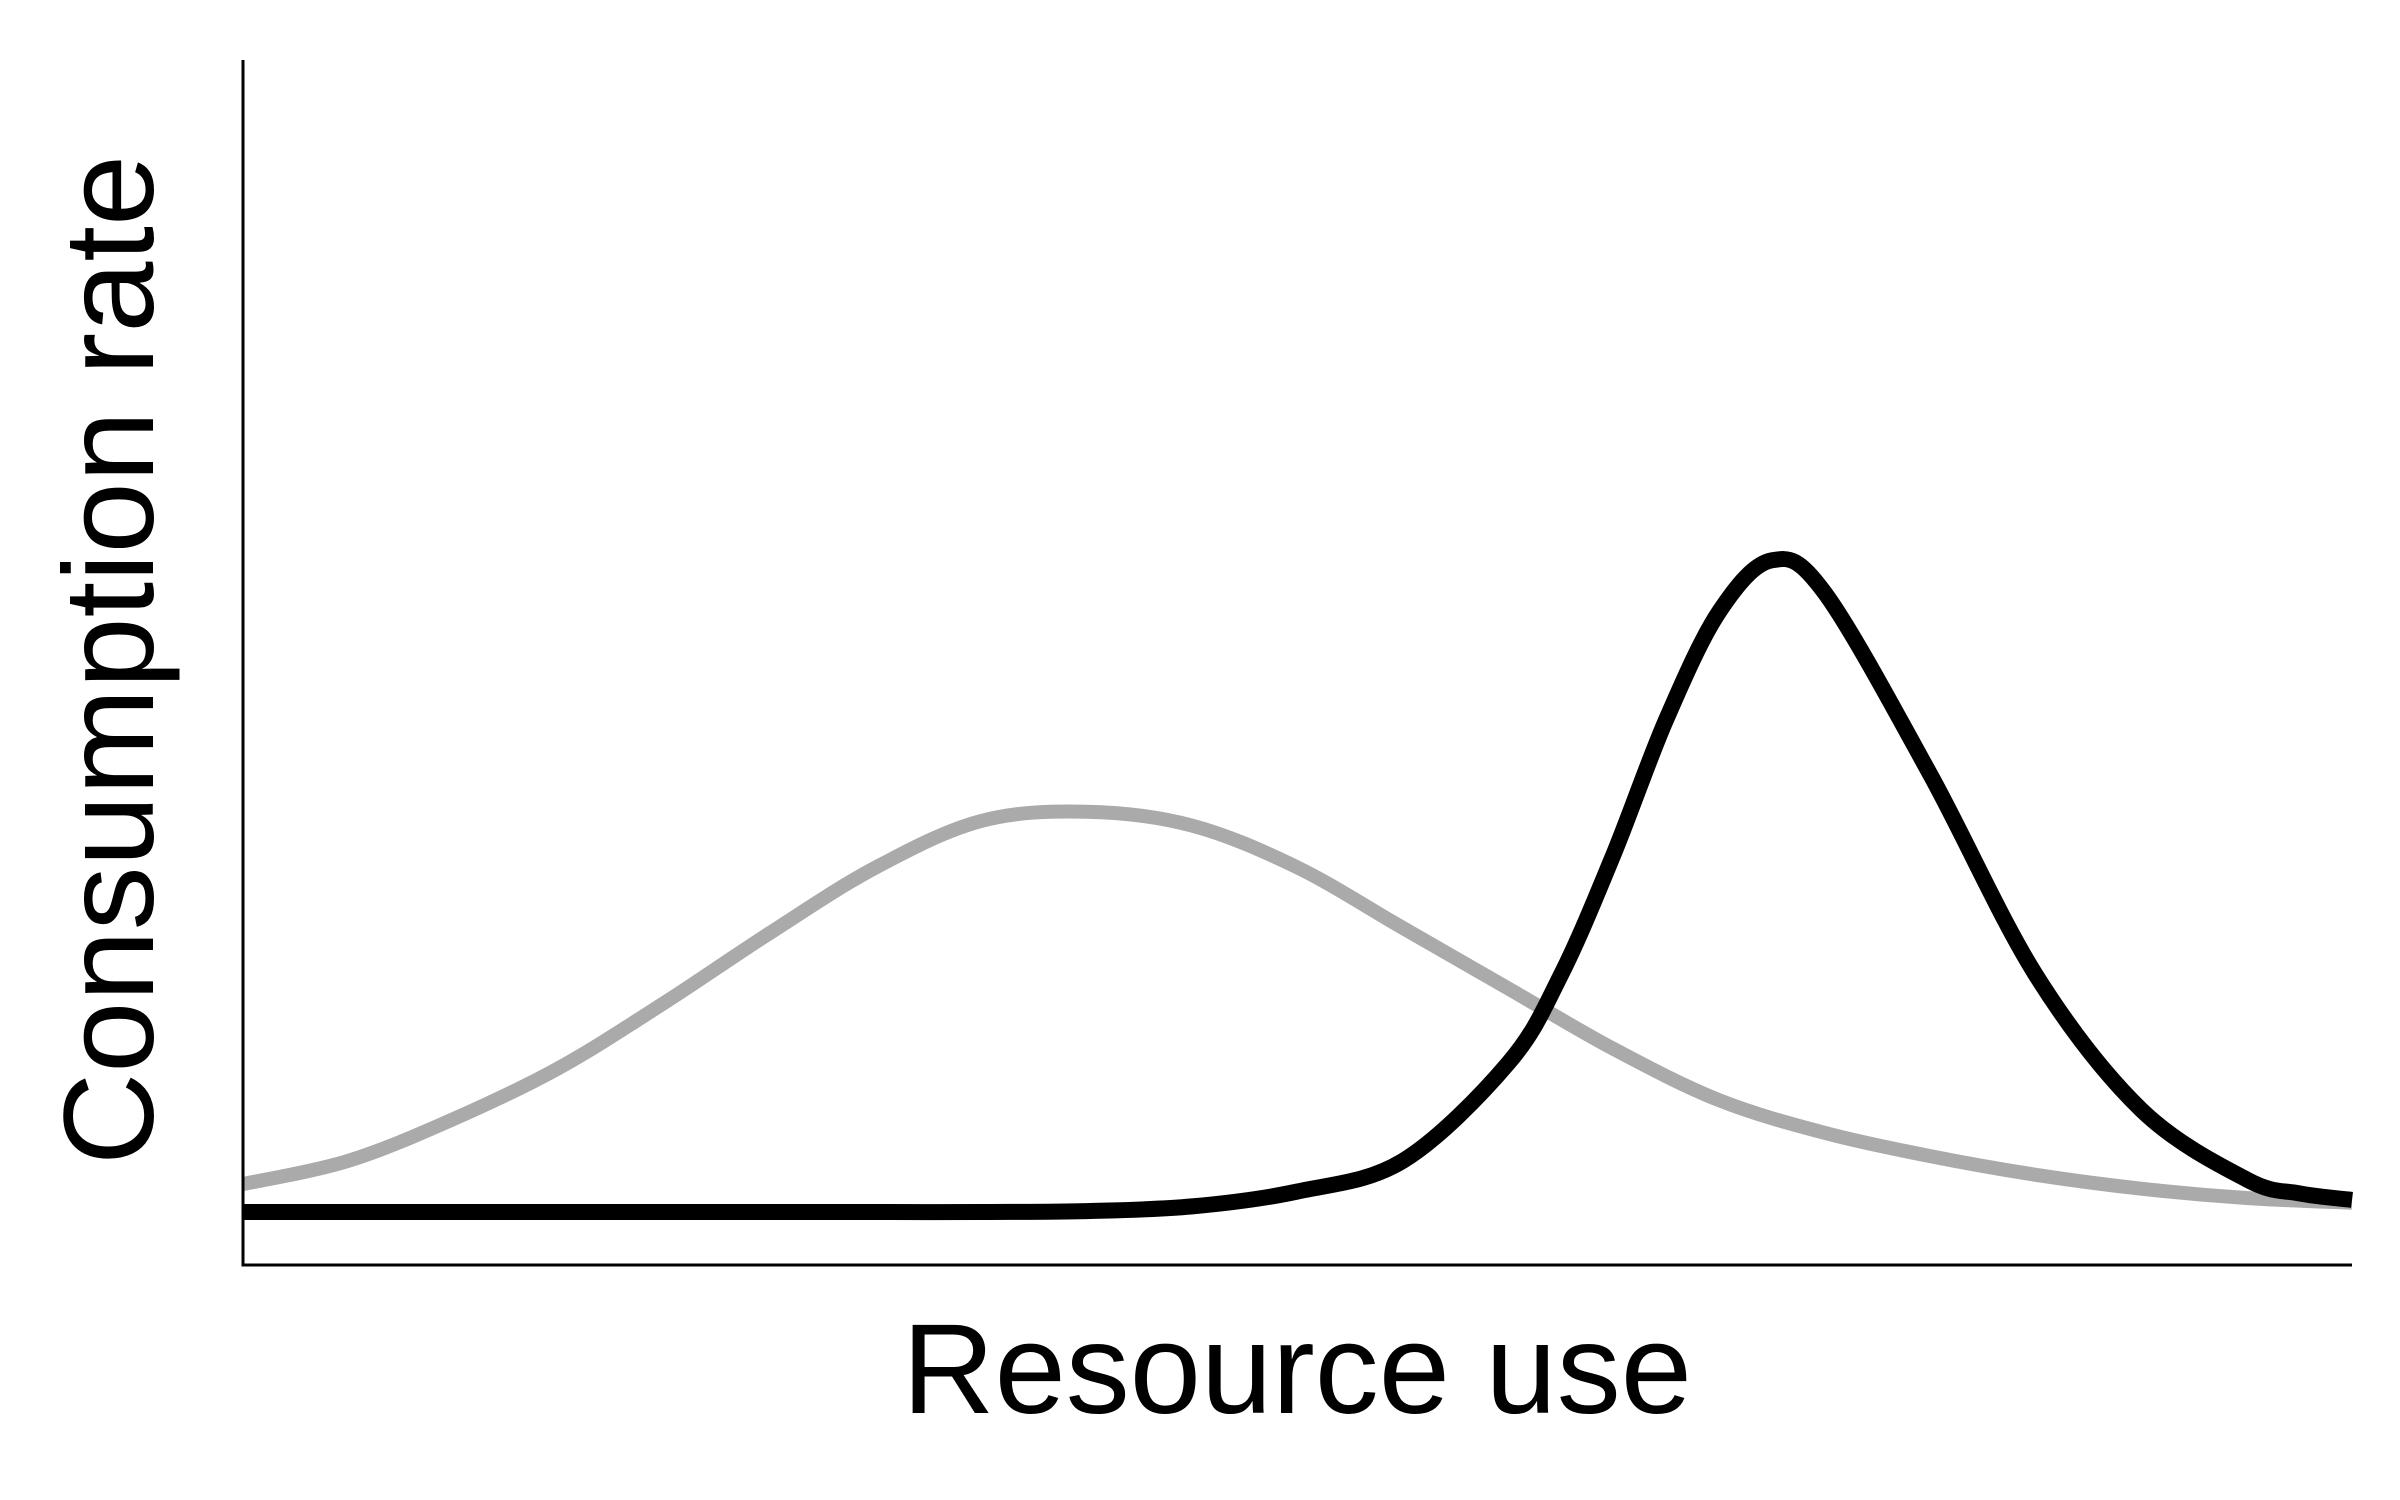 This screenshot has height=1500, width=2400. I want to click on y-axis-label: Consumption rate, so click(109, 660).